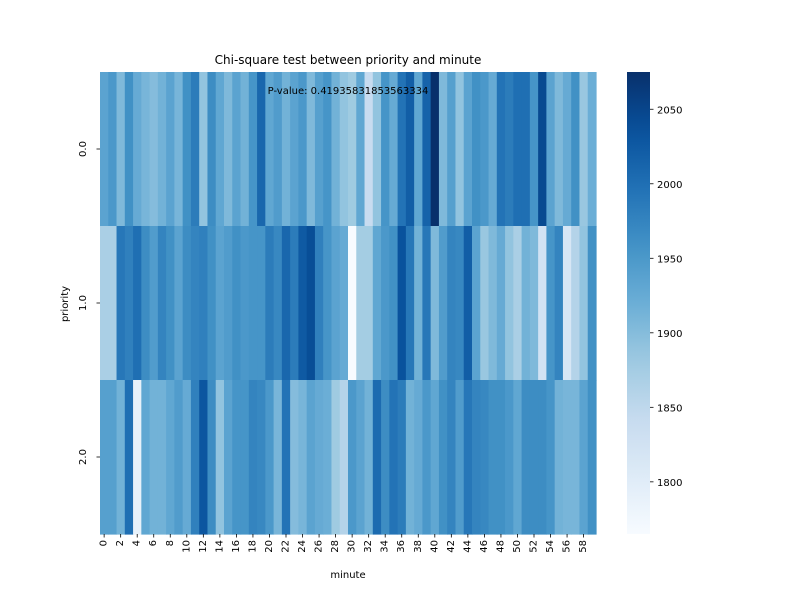 The height and width of the screenshot is (600, 800). What do you see at coordinates (368, 546) in the screenshot?
I see `x-tick-label: 32` at bounding box center [368, 546].